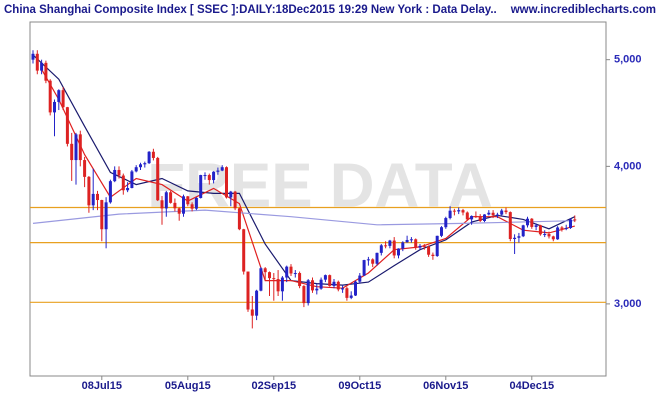 The width and height of the screenshot is (660, 405). Describe the element at coordinates (628, 60) in the screenshot. I see `y-tick-label: 5,000` at that location.